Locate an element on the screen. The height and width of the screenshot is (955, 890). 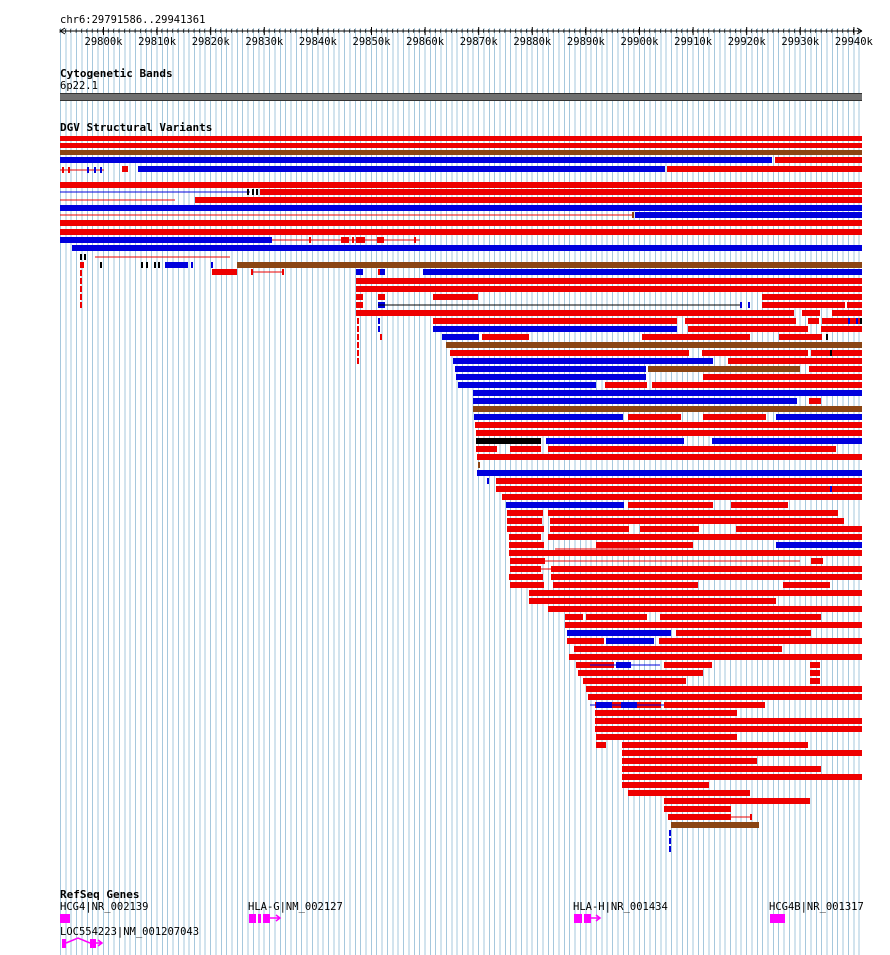
cytoband-bar is located at coordinates (461, 97).